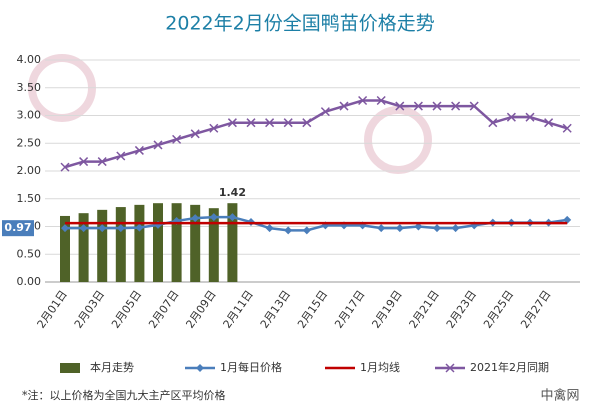 The height and width of the screenshot is (417, 597). I want to click on chart-title: 2022年2月份全国鸭苗价格走势, so click(299, 24).